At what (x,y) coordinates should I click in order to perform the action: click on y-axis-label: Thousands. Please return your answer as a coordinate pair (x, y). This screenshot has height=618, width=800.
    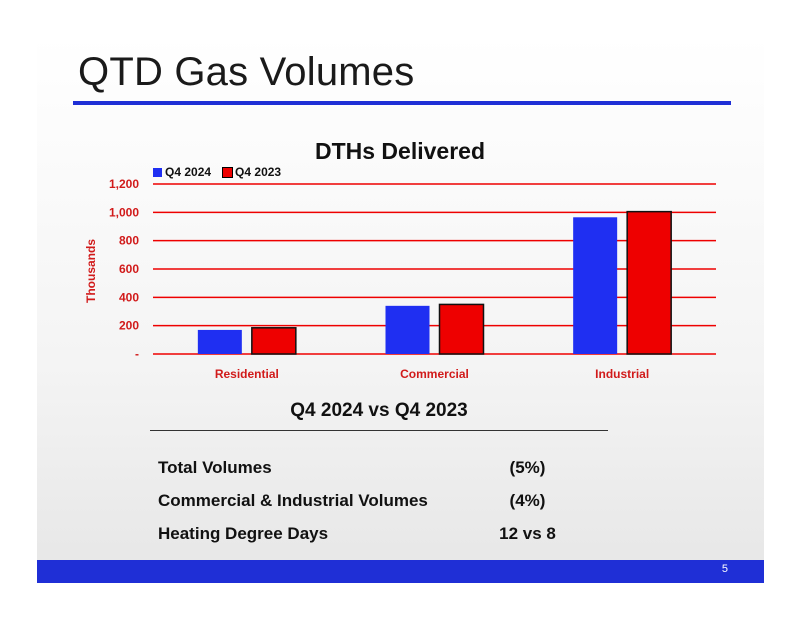
    Looking at the image, I should click on (91, 271).